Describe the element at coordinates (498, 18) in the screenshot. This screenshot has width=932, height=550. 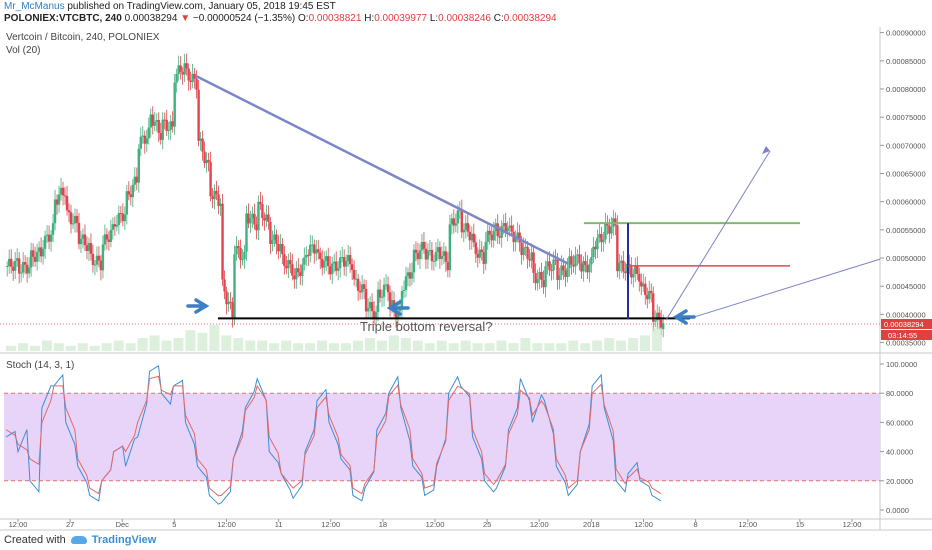
I see `close-label: C:` at that location.